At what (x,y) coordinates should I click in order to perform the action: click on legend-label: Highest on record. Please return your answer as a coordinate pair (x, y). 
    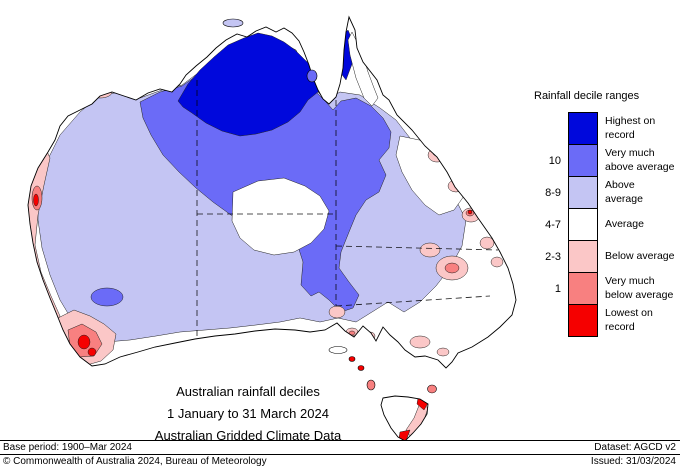
    Looking at the image, I should click on (630, 128).